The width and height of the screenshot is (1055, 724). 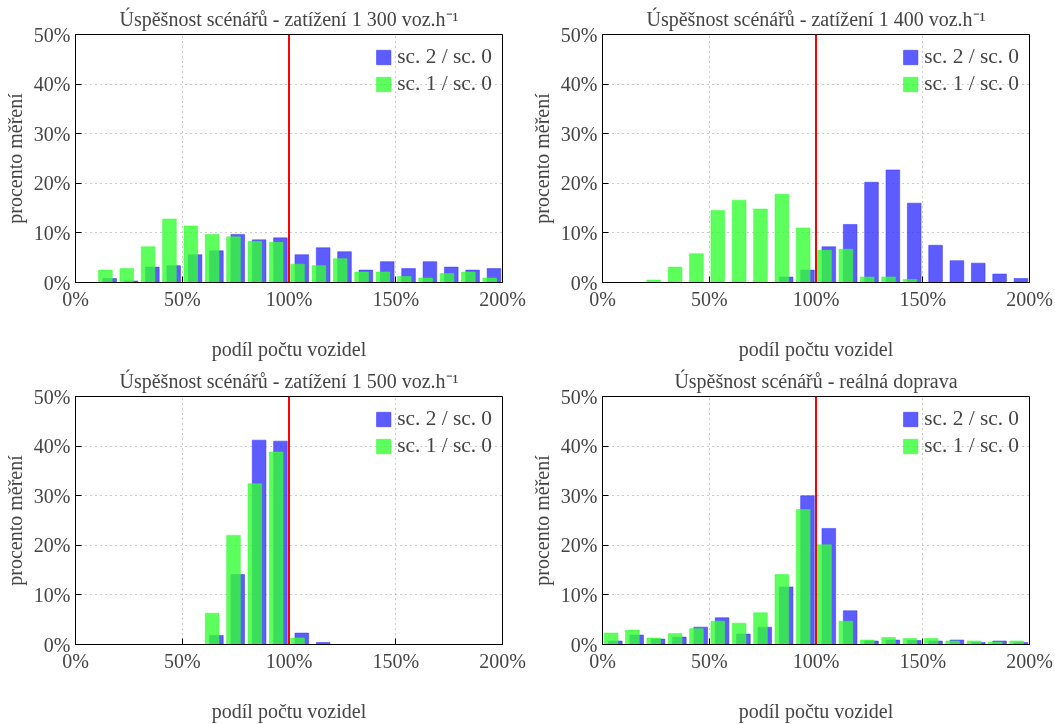 I want to click on chart-title: Úspěšnost scénářů - zatížení 1 400 voz.h⁻¹, so click(x=816, y=18).